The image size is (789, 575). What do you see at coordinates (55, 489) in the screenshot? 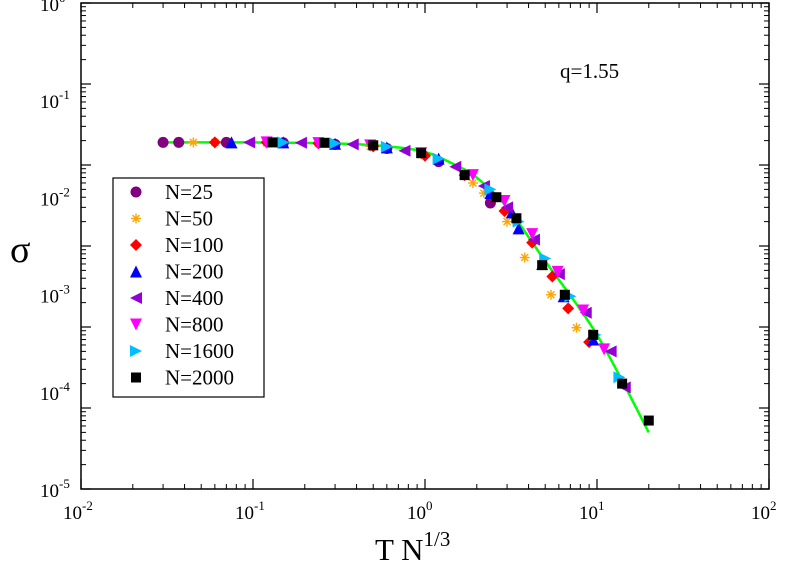
I see `y-tick-label: 10⁻⁵` at bounding box center [55, 489].